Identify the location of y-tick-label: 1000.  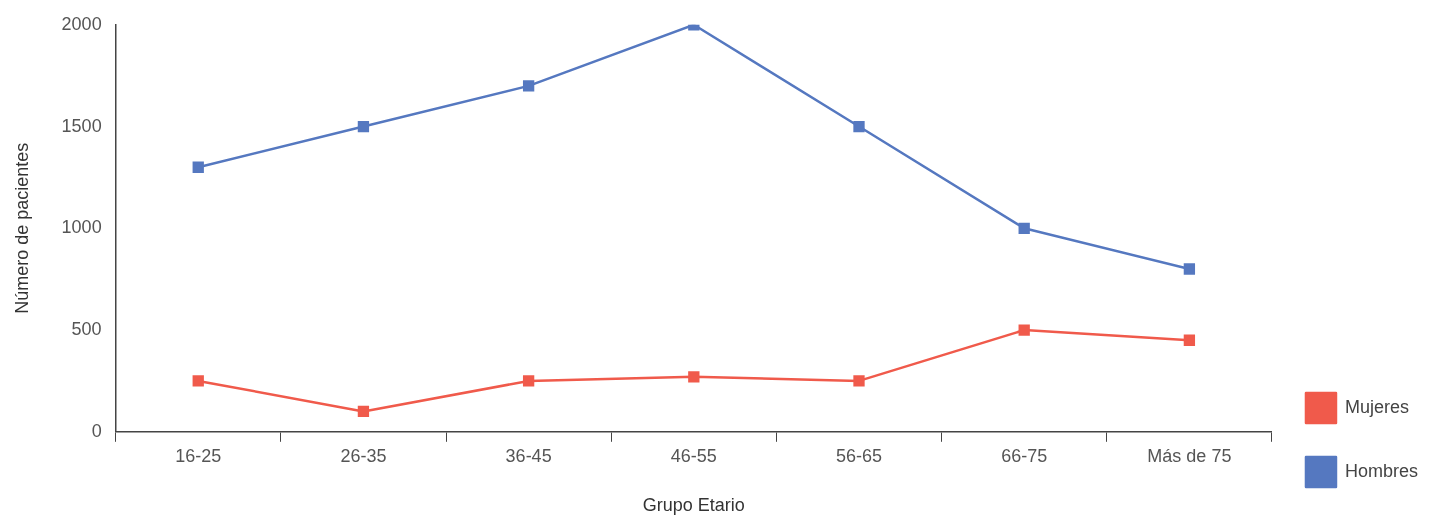
(81, 227).